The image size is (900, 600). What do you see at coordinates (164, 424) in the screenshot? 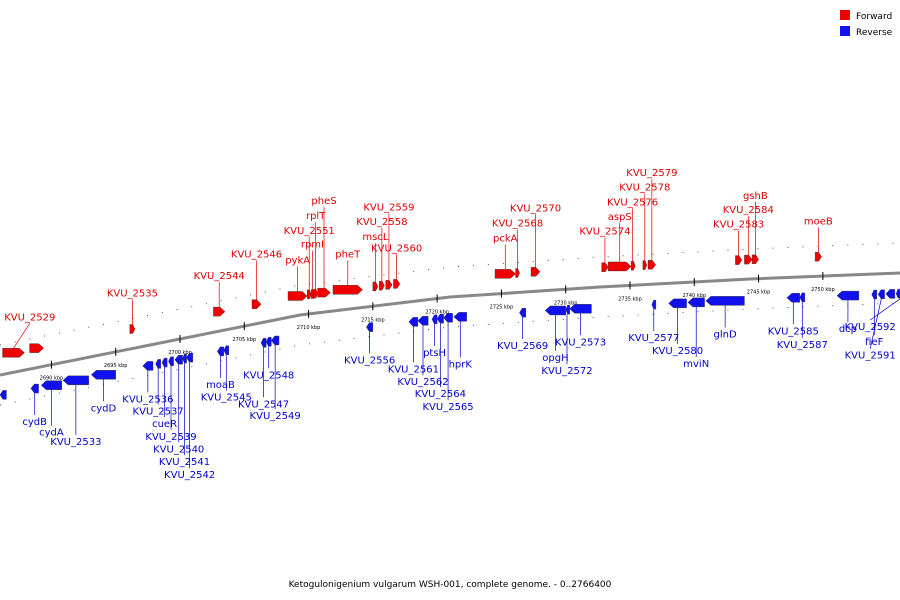
I see `gene-label: cueR` at bounding box center [164, 424].